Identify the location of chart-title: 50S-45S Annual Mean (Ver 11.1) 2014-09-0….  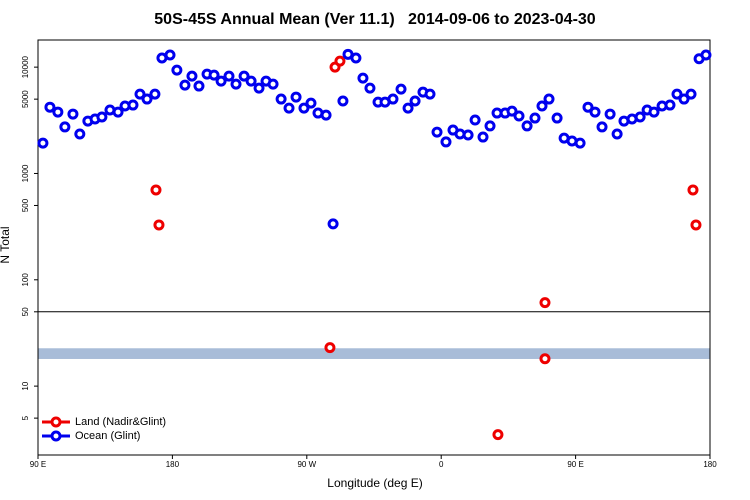
(375, 19).